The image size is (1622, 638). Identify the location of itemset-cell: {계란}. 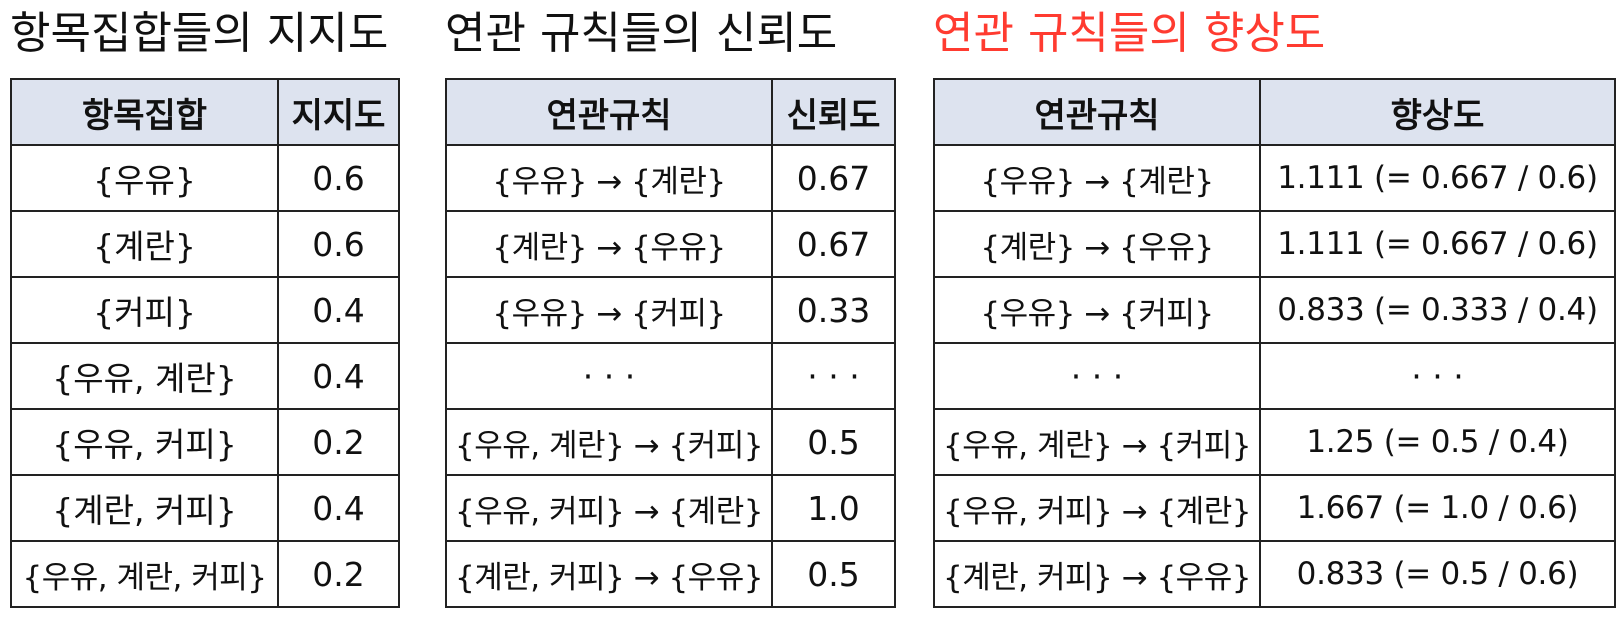
(144, 244).